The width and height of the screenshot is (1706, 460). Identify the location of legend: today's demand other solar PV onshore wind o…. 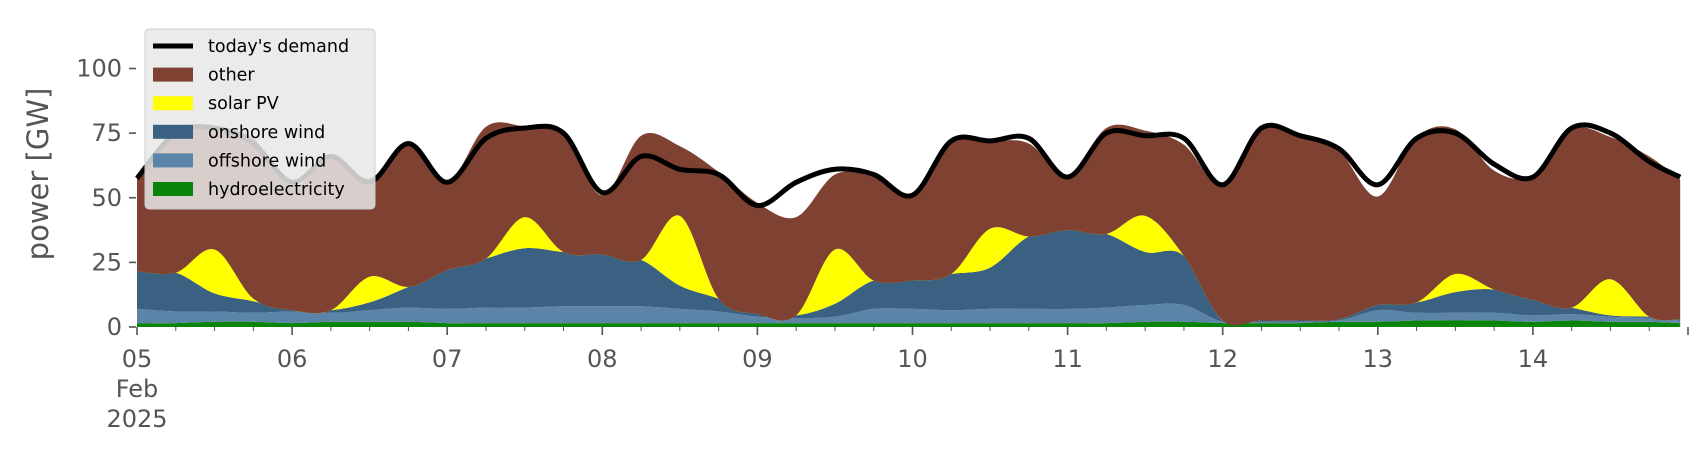
(260, 119).